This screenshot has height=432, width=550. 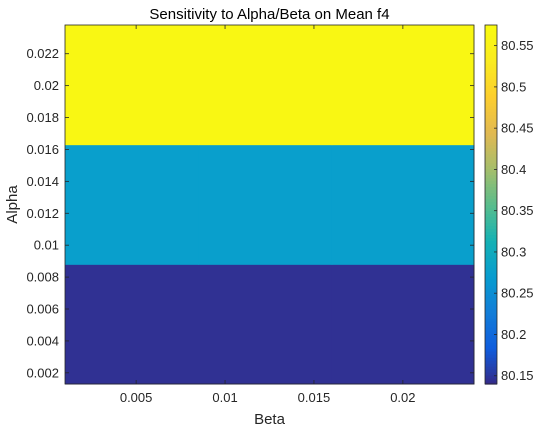 What do you see at coordinates (42, 372) in the screenshot?
I see `y-tick-label: 0.002` at bounding box center [42, 372].